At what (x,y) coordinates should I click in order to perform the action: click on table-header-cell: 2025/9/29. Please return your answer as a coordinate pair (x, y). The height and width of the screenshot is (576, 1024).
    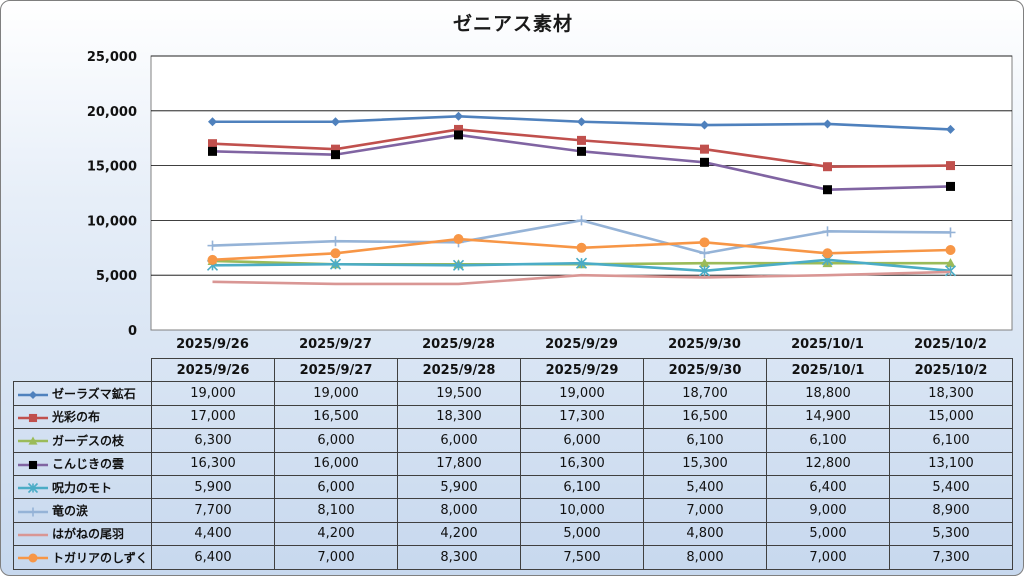
    Looking at the image, I should click on (582, 370).